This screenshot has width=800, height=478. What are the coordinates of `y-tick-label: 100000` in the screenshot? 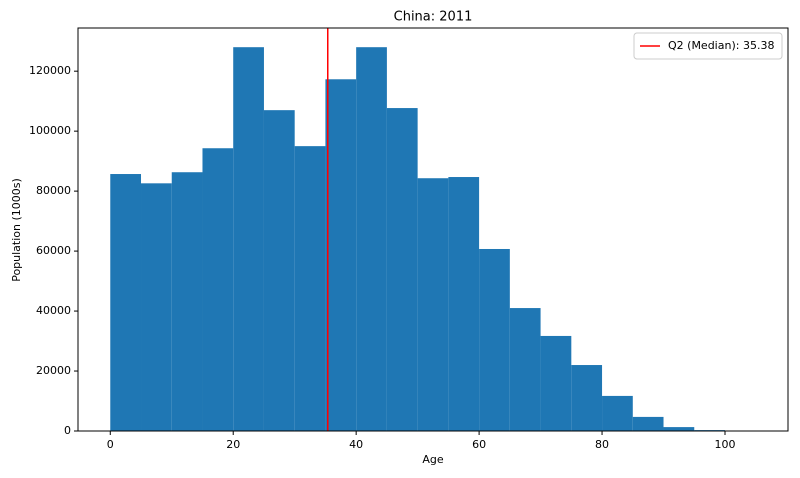 It's located at (50, 130).